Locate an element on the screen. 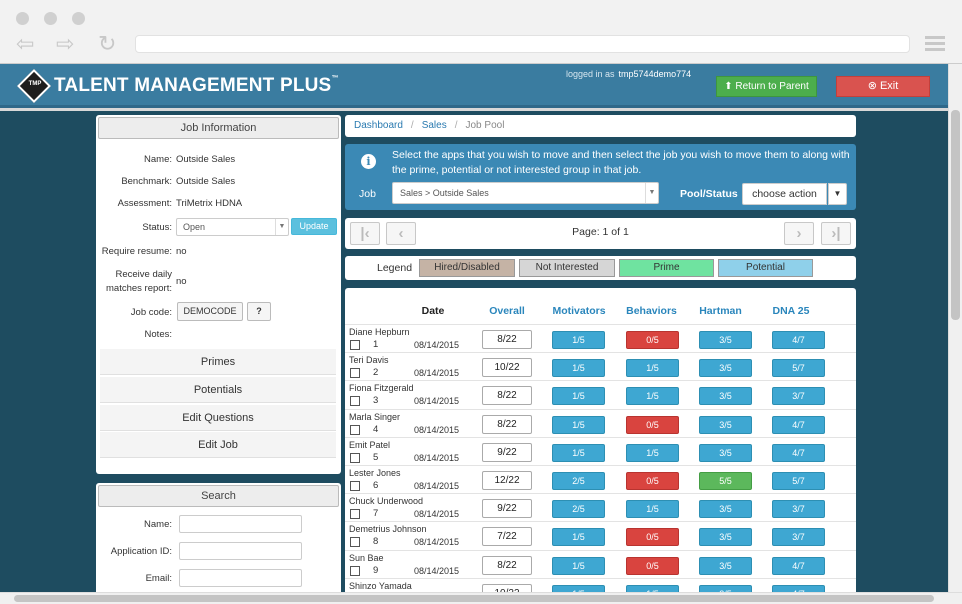 The height and width of the screenshot is (604, 962). applicant-name: Emit Patel is located at coordinates (370, 444).